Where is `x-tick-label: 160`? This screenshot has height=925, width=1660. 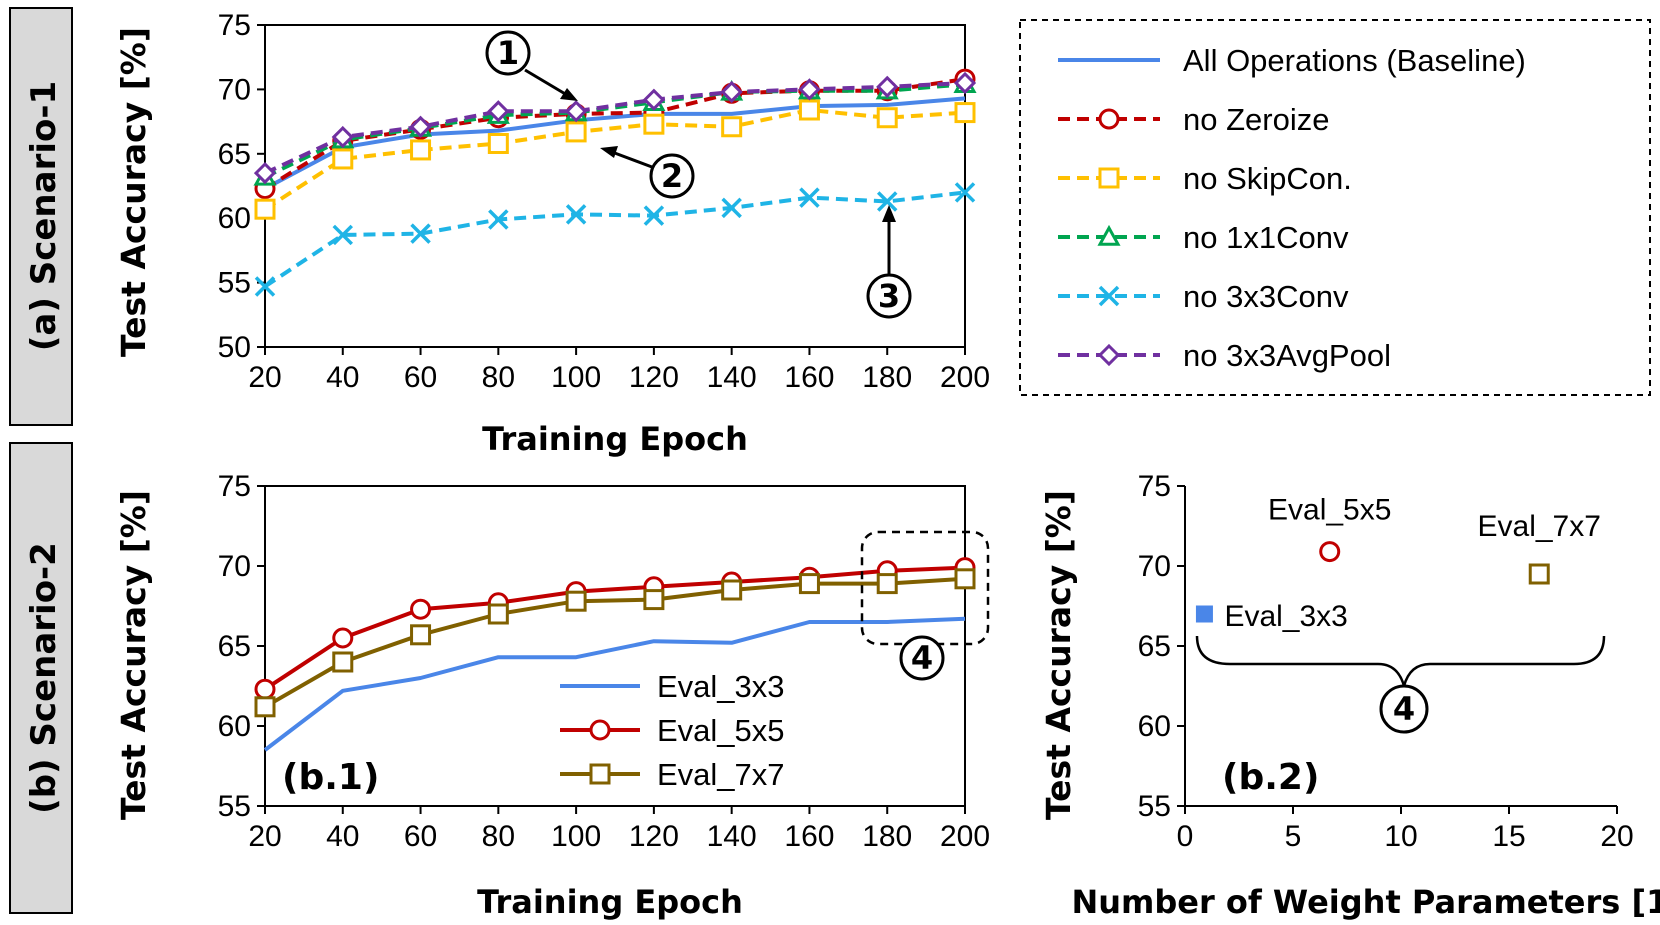
x-tick-label: 160 is located at coordinates (809, 836).